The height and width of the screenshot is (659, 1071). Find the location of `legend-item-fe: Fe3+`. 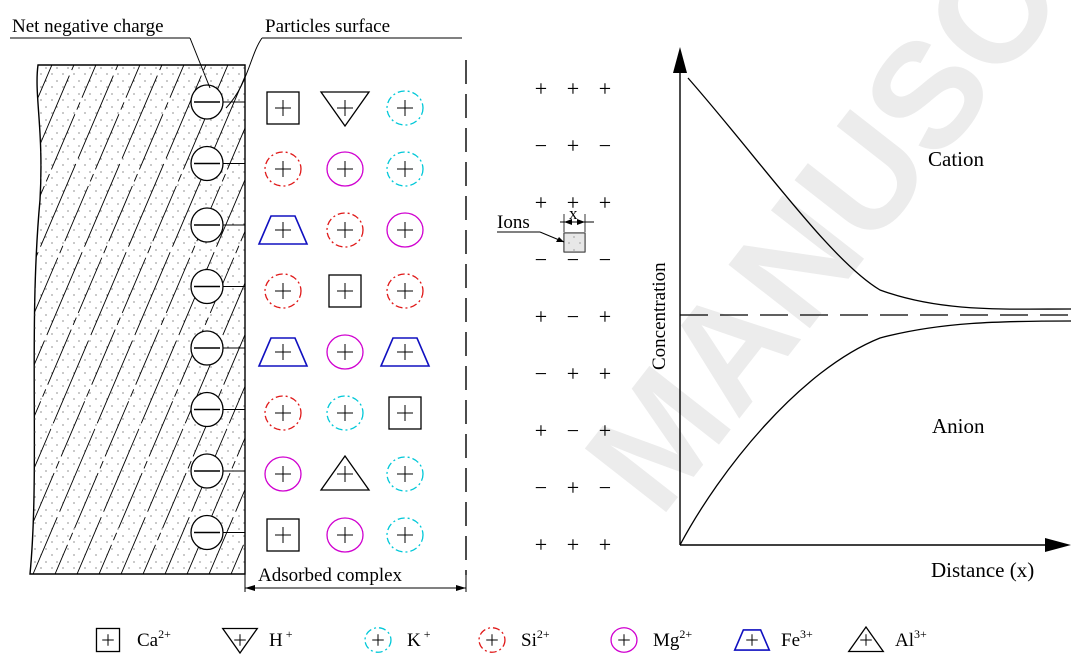

legend-item-fe: Fe3+ is located at coordinates (773, 639).